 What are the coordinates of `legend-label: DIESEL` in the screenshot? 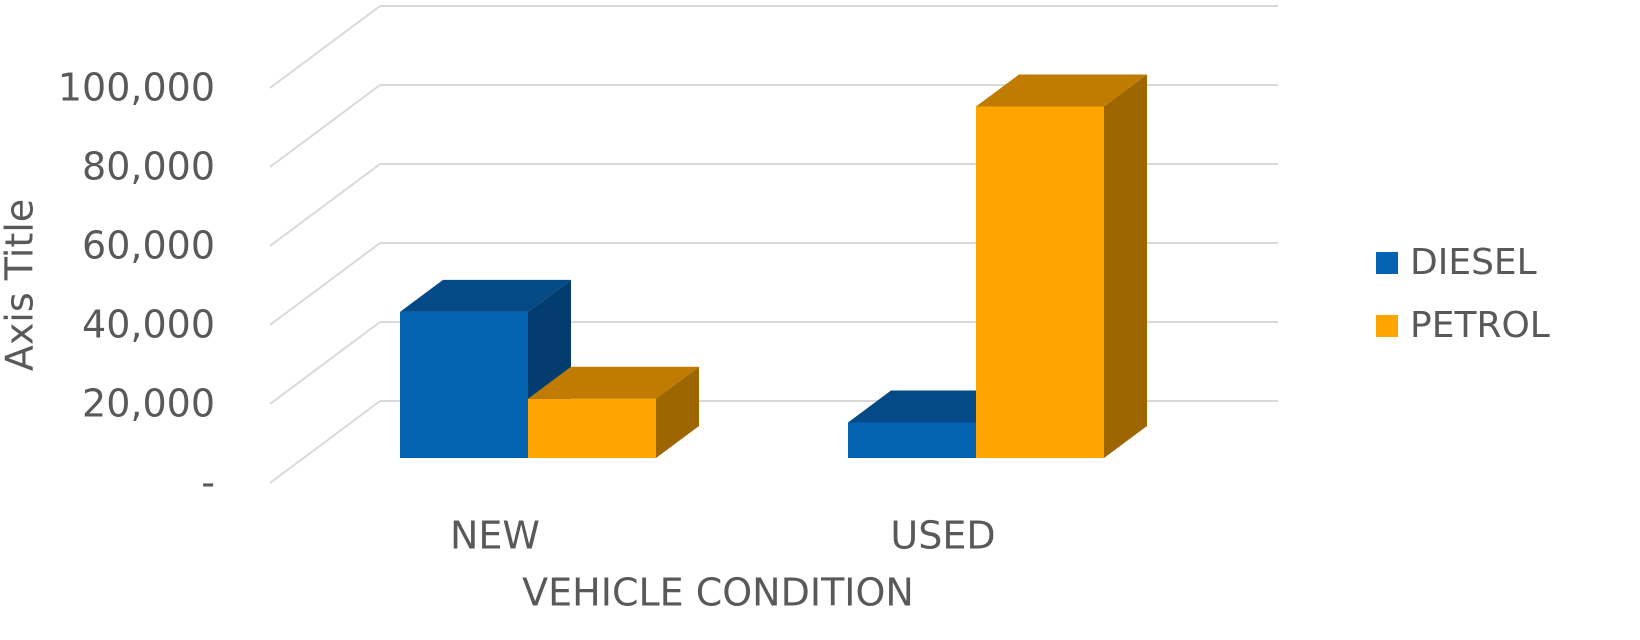 It's located at (1473, 262).